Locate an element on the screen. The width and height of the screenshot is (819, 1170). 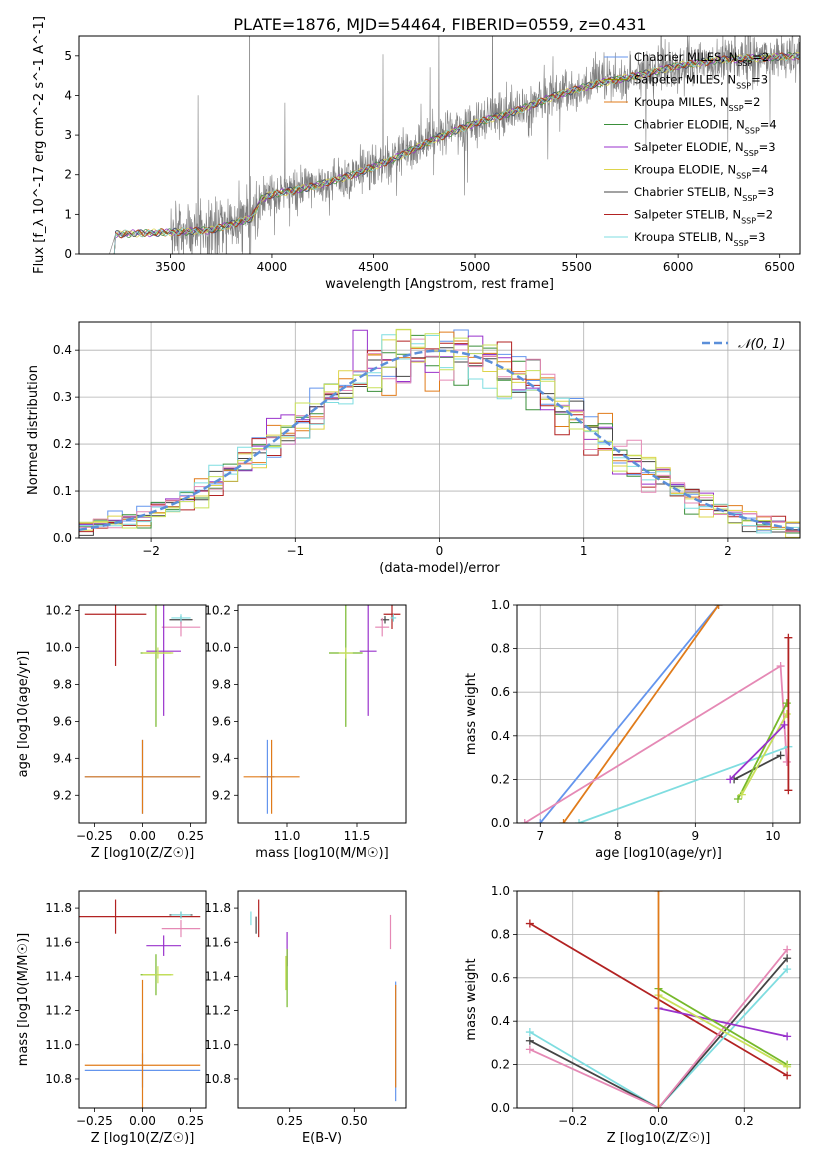
x-tick-label: 11.5 is located at coordinates (357, 836).